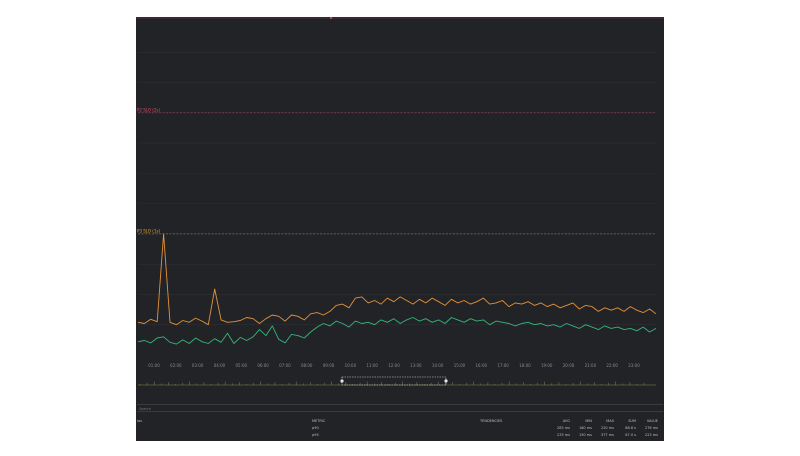 The height and width of the screenshot is (456, 800). Describe the element at coordinates (372, 365) in the screenshot. I see `x-tick-label: 11:00` at that location.